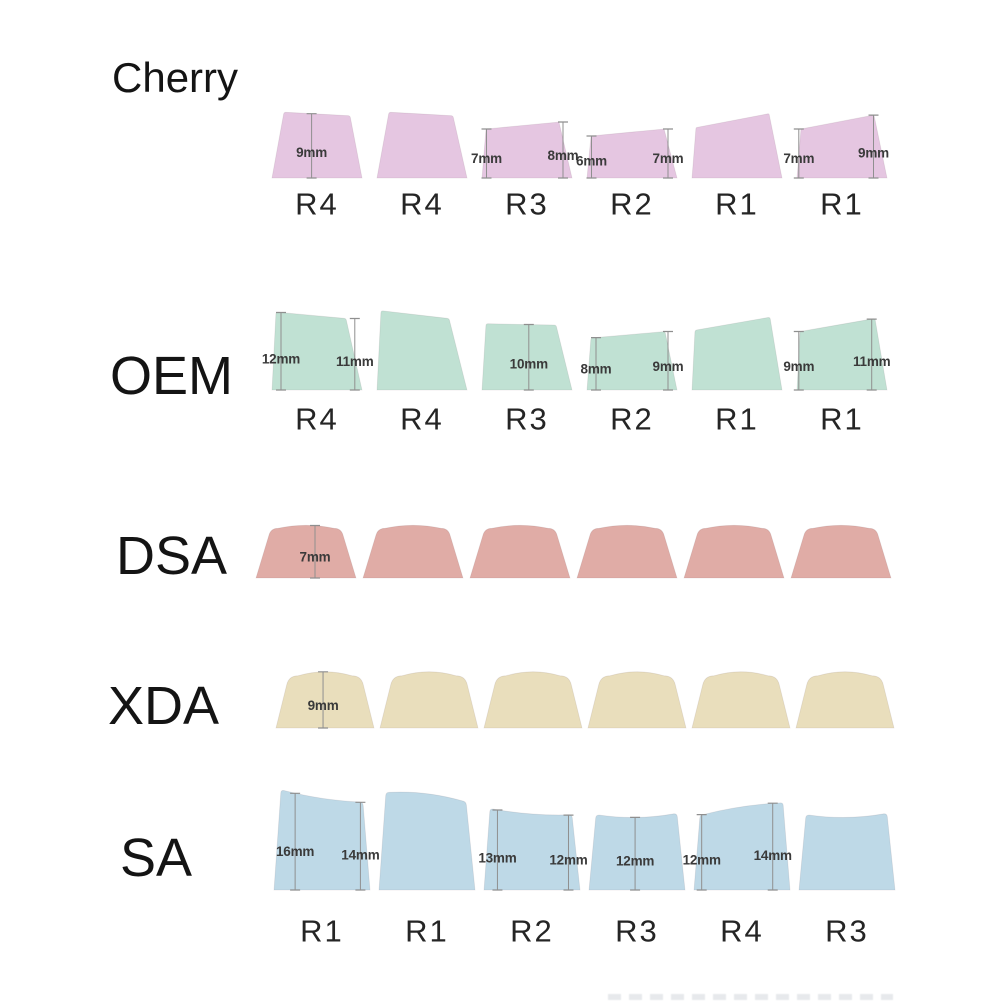 This screenshot has height=1001, width=1001. What do you see at coordinates (742, 846) in the screenshot?
I see `keycap-sa-r4` at bounding box center [742, 846].